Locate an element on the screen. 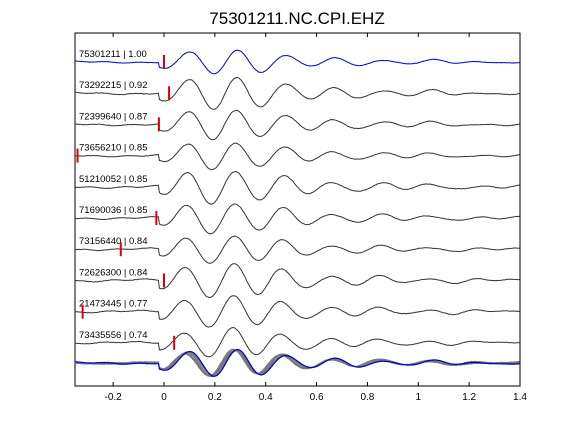 The height and width of the screenshot is (432, 576). pick-marker-group is located at coordinates (126, 202).